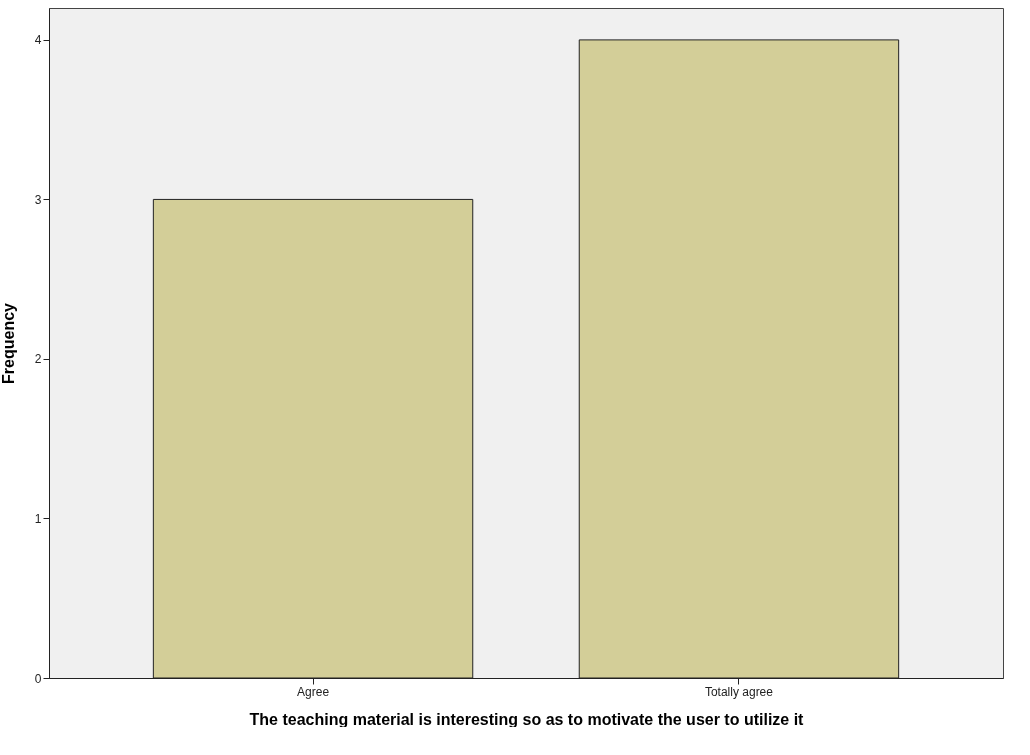 This screenshot has width=1030, height=755. What do you see at coordinates (38, 40) in the screenshot?
I see `y-tick-label: 4` at bounding box center [38, 40].